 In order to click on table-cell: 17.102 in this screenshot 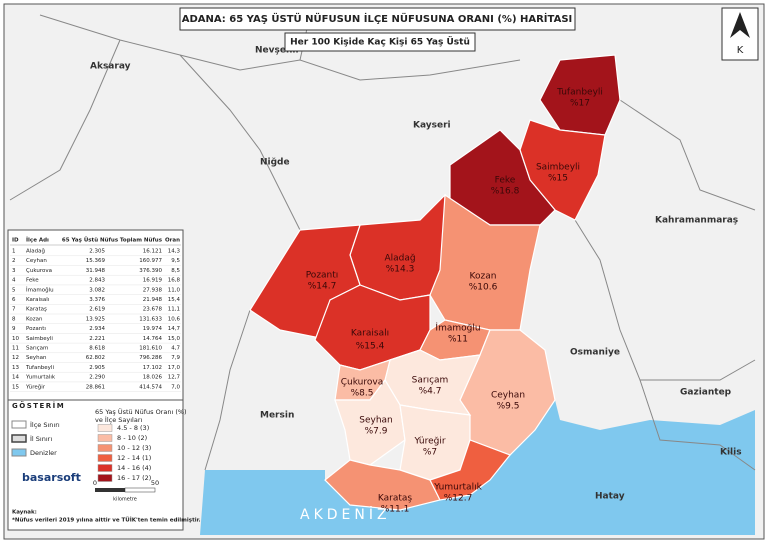, I will do `click(152, 368)`.